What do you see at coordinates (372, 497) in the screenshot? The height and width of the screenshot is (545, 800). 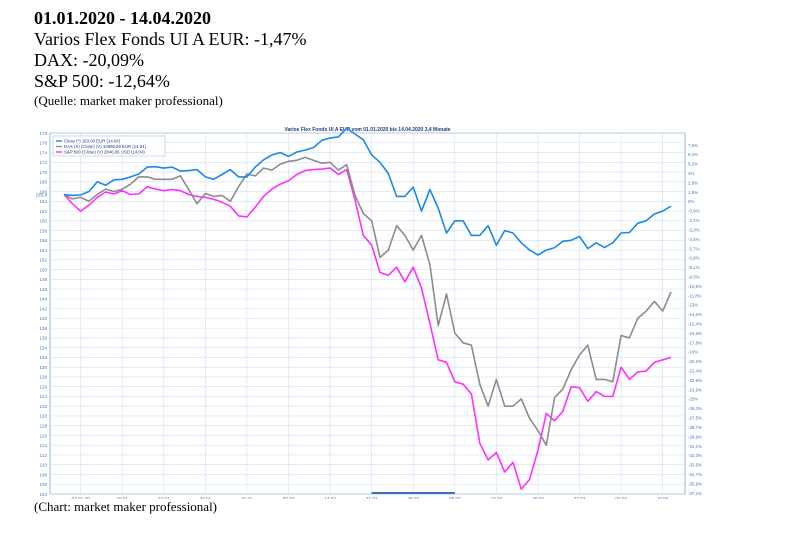 I see `x-tick-label: 21.02` at bounding box center [372, 497].